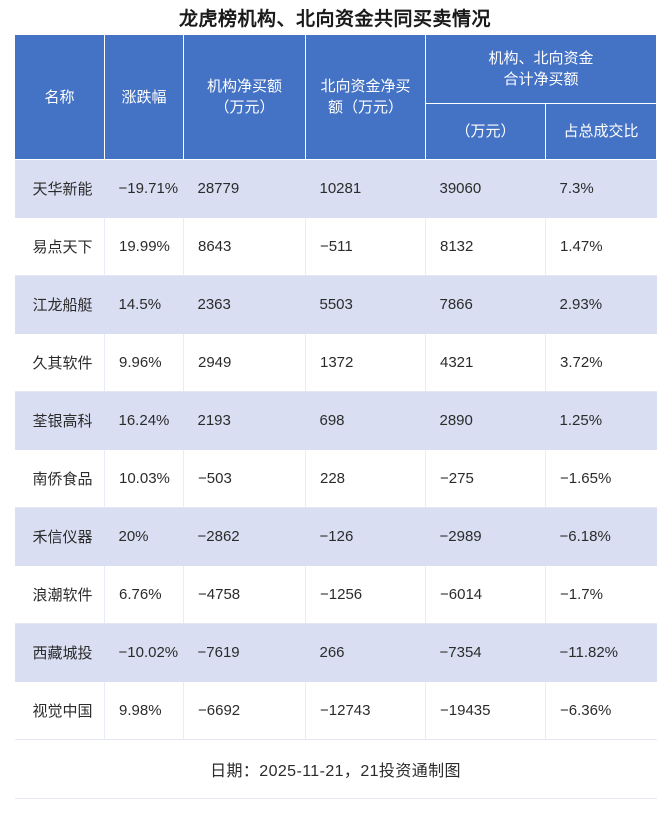 This screenshot has height=820, width=670. Describe the element at coordinates (59, 536) in the screenshot. I see `cell-name: 禾信仪器` at that location.